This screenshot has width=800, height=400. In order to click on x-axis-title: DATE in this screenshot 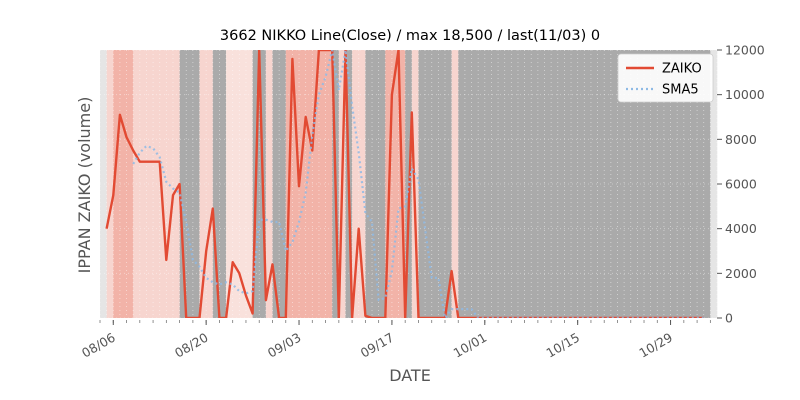, I will do `click(410, 375)`.